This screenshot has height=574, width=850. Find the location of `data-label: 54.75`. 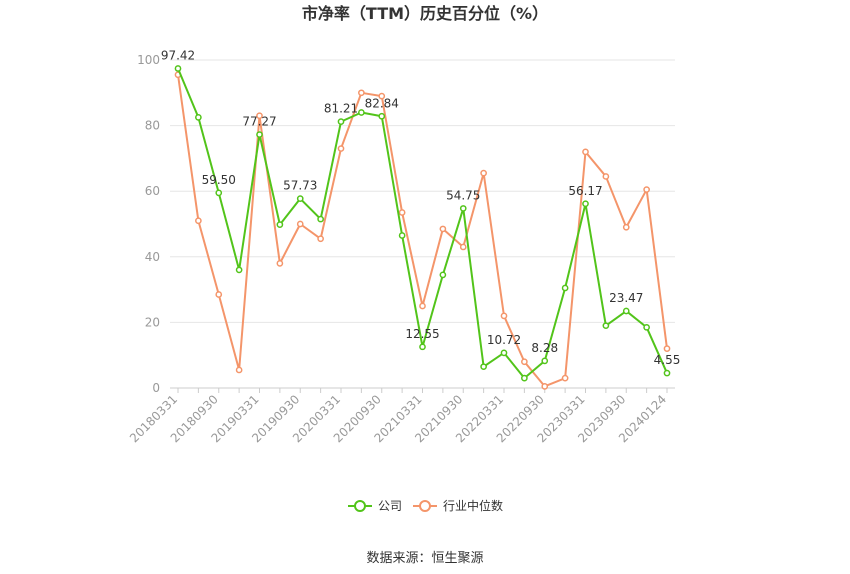

data-label: 54.75 is located at coordinates (463, 195).